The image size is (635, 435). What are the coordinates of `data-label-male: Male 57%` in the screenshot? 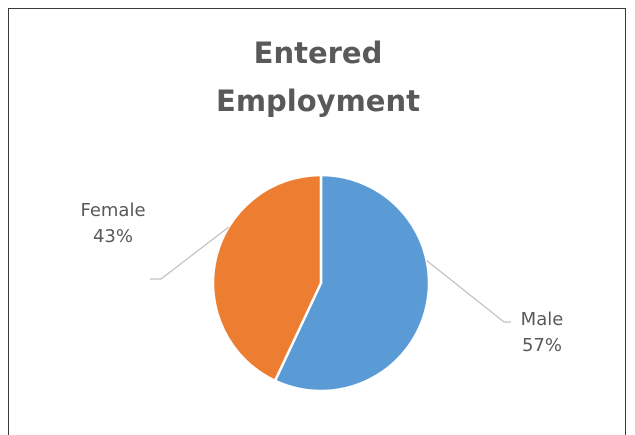 It's located at (542, 333).